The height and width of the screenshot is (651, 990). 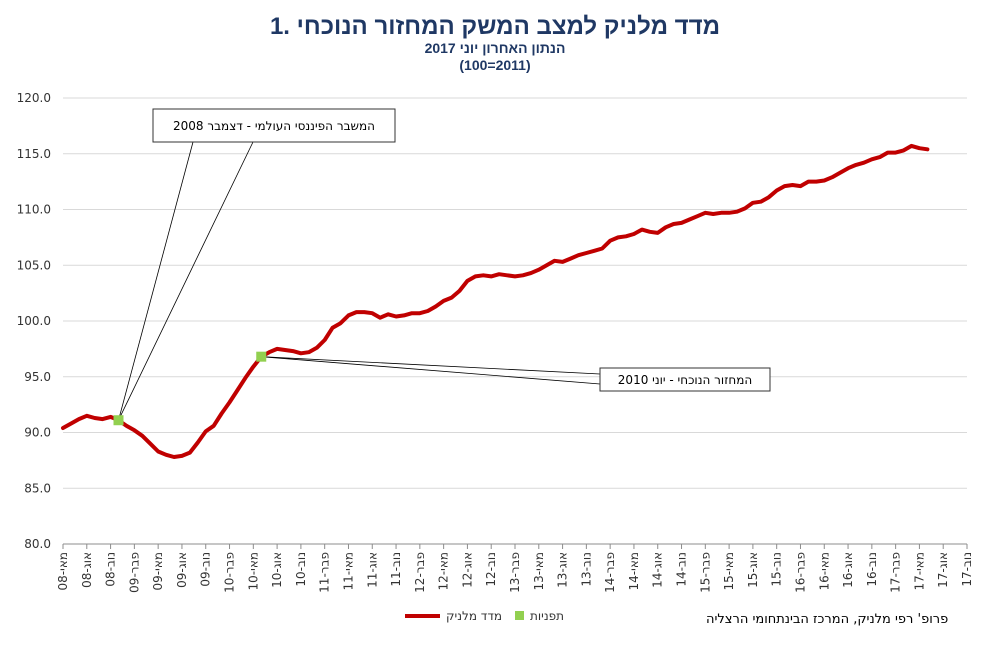 What do you see at coordinates (827, 619) in the screenshot?
I see `source-credit: פרופ' רפי מלניק, המרכז הבינתחומי הרצליה` at bounding box center [827, 619].